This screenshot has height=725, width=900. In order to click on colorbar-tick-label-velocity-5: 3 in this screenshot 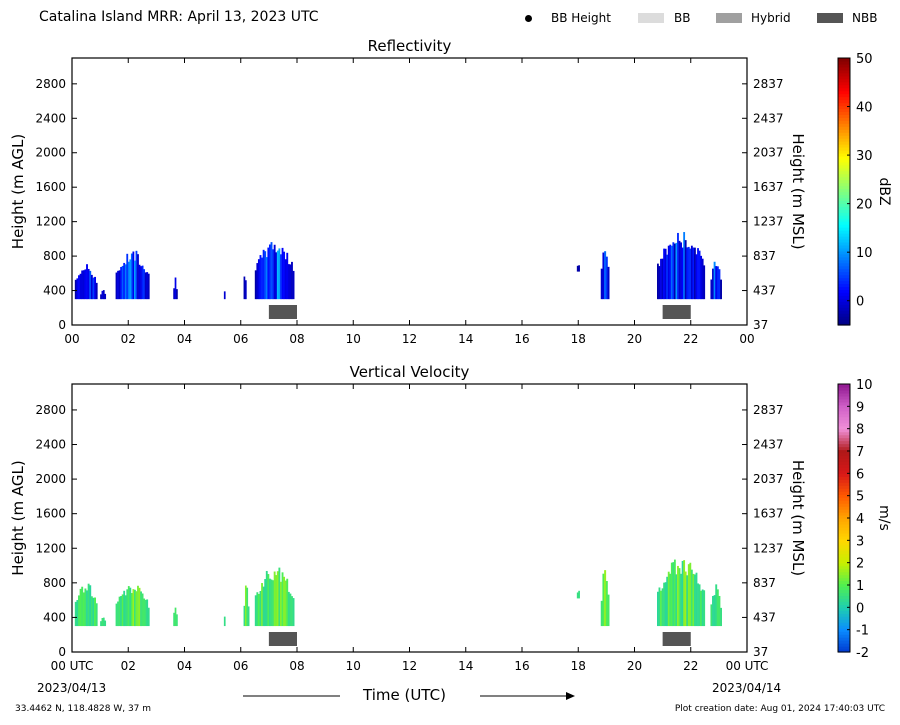, I will do `click(860, 541)`.